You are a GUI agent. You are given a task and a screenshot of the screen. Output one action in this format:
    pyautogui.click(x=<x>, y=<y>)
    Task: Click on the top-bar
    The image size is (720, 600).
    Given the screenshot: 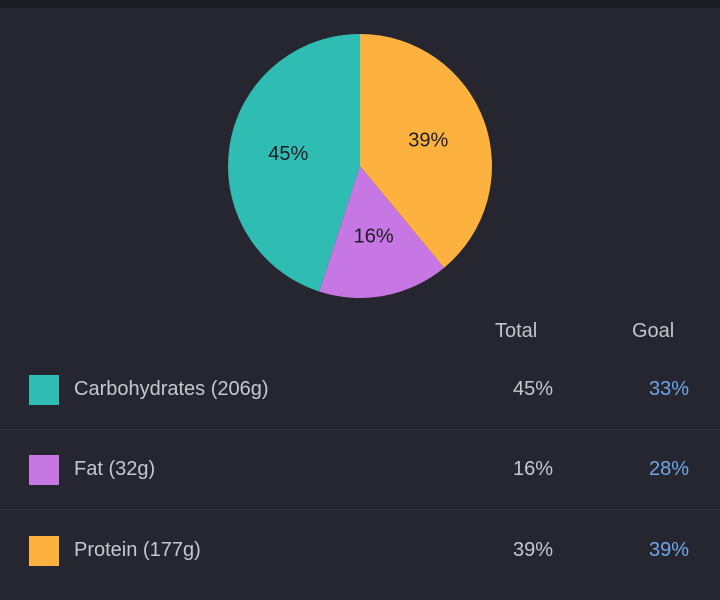 What is the action you would take?
    pyautogui.click(x=360, y=4)
    